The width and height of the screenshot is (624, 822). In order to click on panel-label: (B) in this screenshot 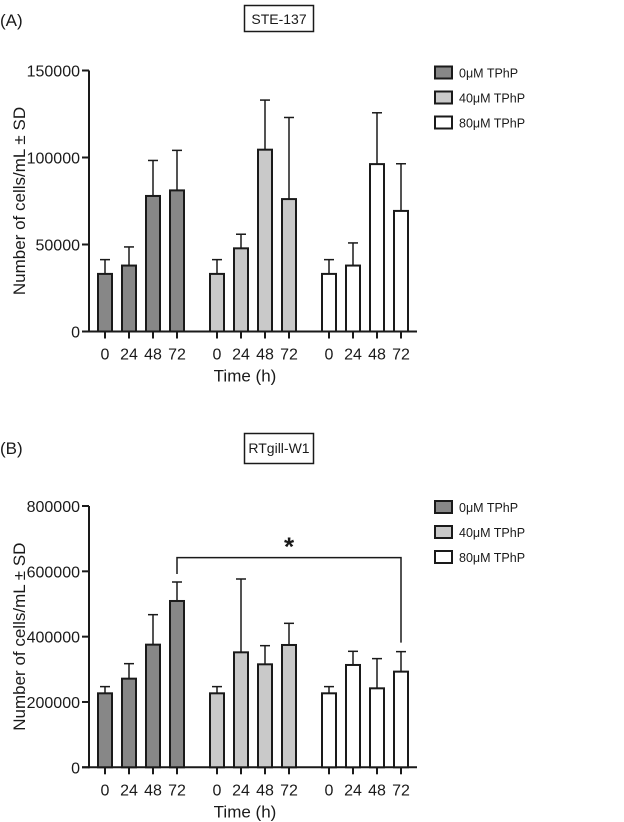, I will do `click(11, 448)`.